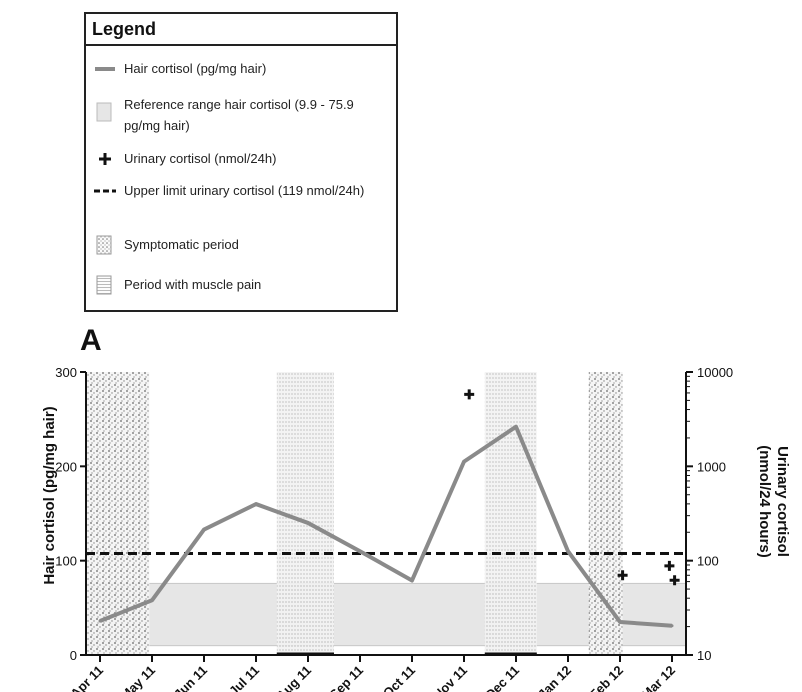  I want to click on x-tick-label: Feb 12, so click(606, 677).